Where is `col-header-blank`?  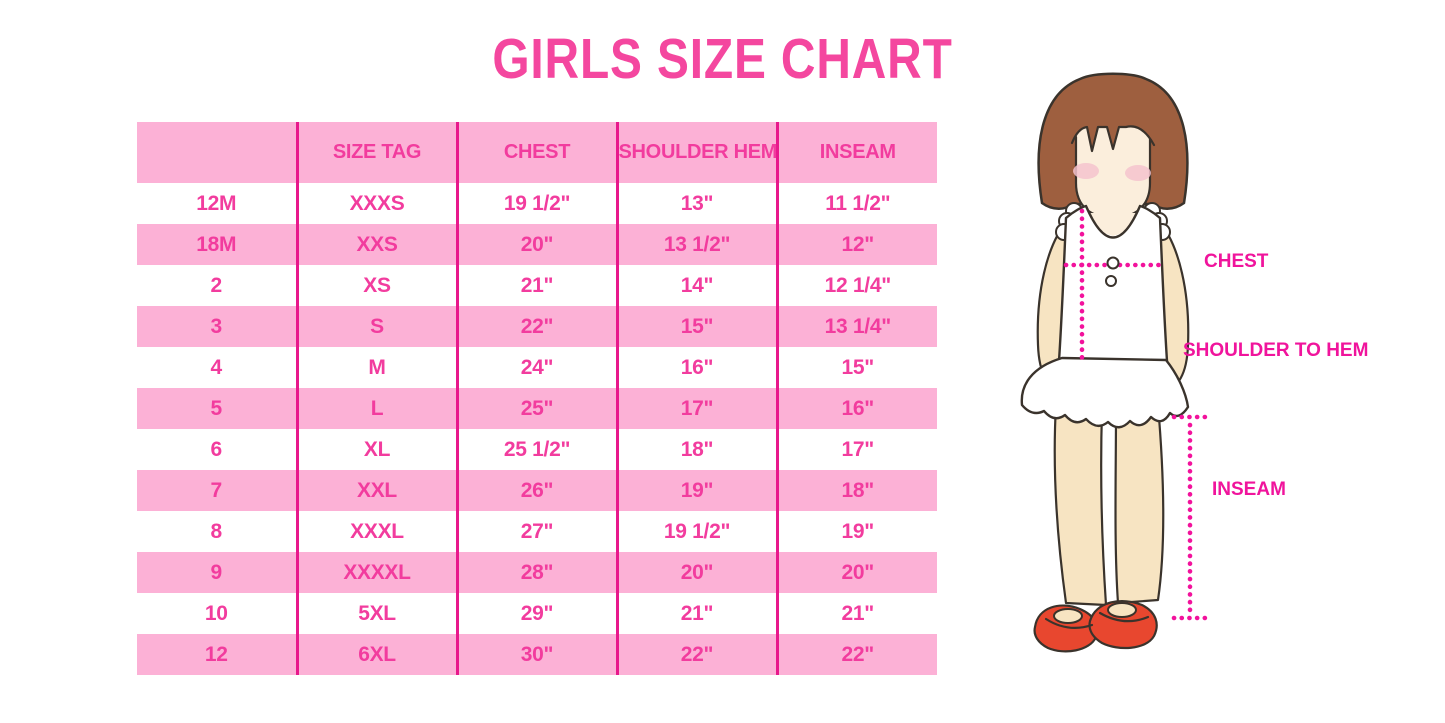
col-header-blank is located at coordinates (217, 152).